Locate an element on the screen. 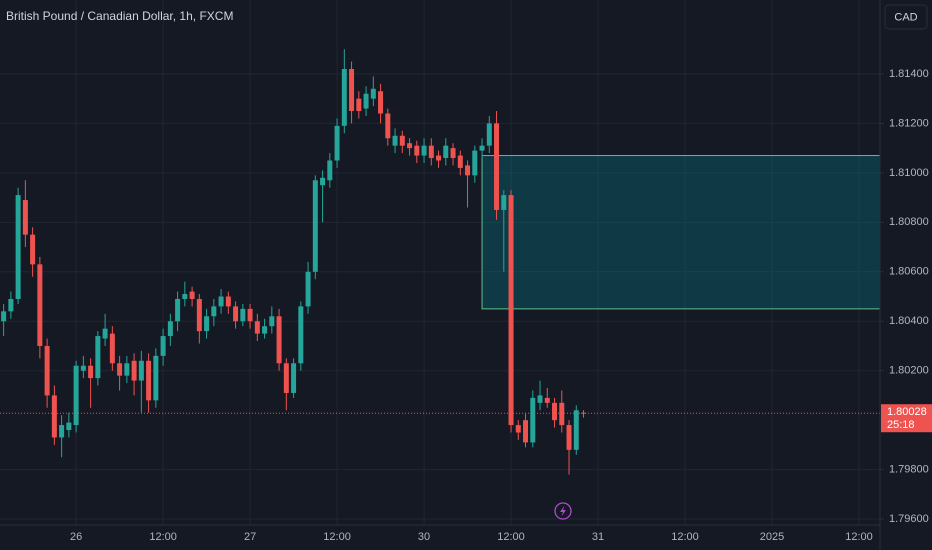 The height and width of the screenshot is (550, 932). x-tick-label: 27 is located at coordinates (250, 537).